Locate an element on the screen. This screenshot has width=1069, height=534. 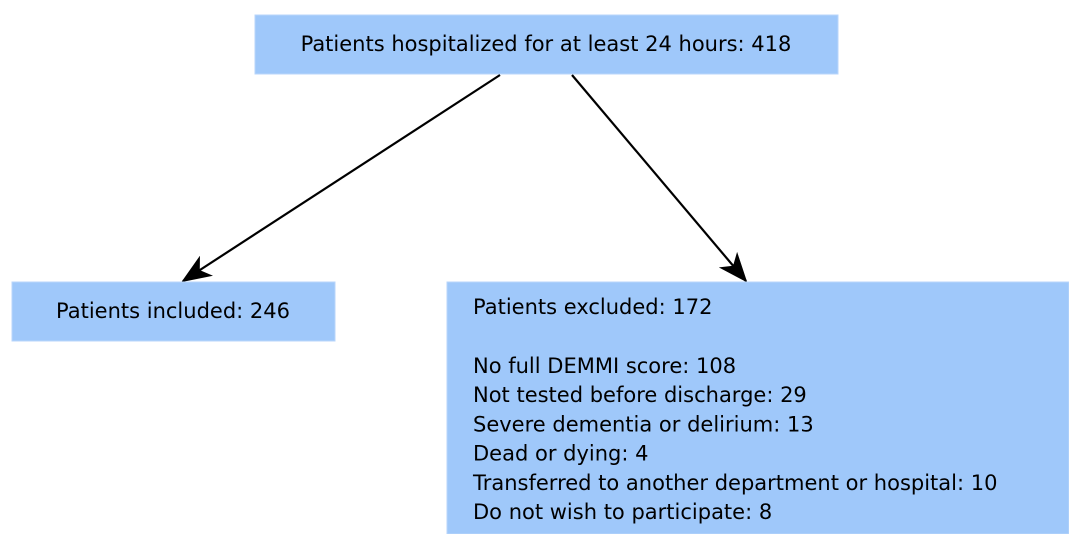
arrow-left is located at coordinates (341, 178).